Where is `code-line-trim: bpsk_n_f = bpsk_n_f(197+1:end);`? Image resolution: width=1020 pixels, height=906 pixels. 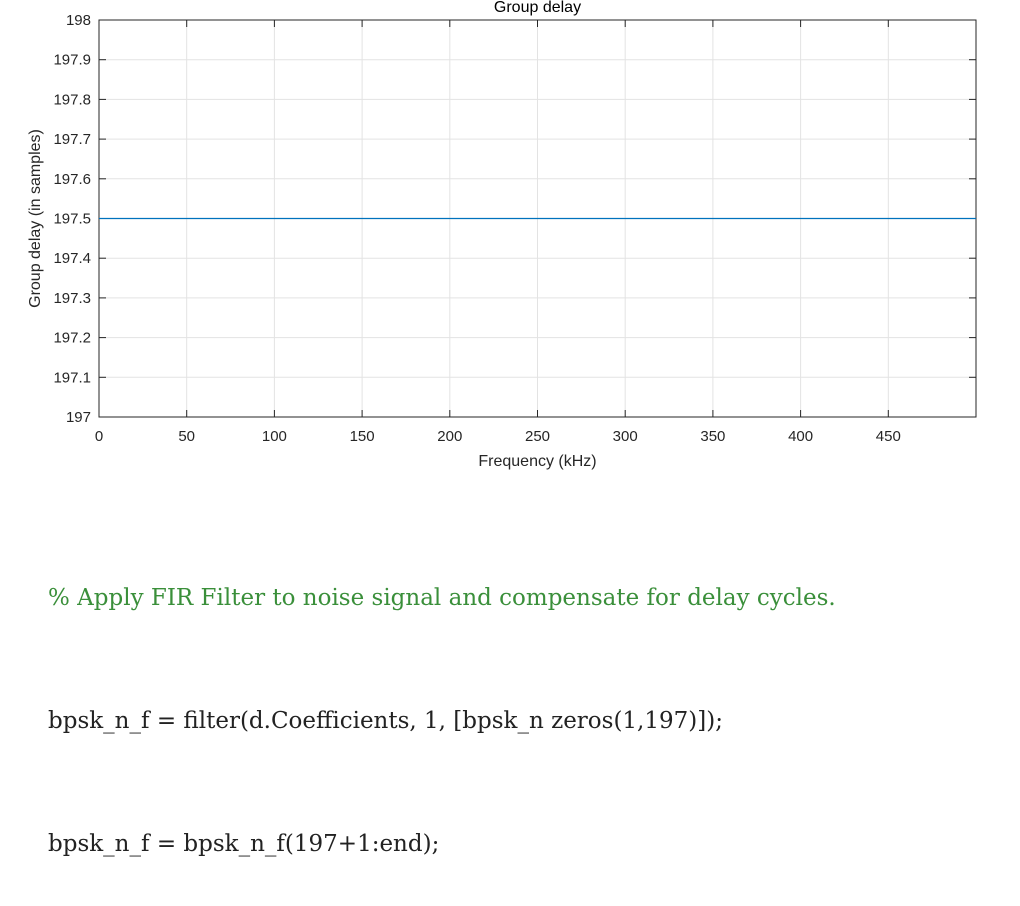
code-line-trim: bpsk_n_f = bpsk_n_f(197+1:end); is located at coordinates (244, 844).